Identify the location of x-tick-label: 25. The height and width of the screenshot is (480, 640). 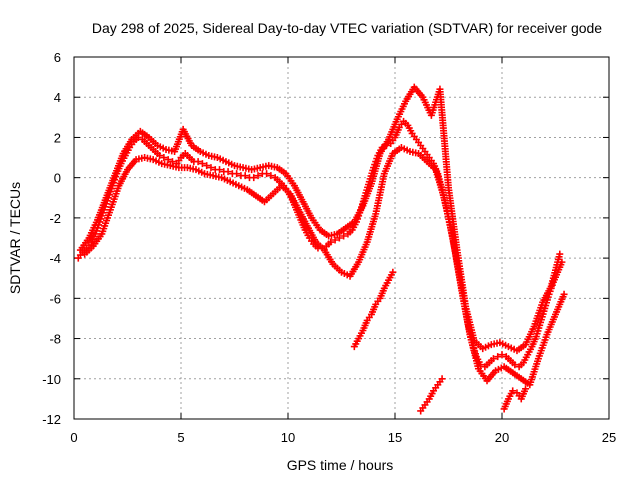
(609, 437).